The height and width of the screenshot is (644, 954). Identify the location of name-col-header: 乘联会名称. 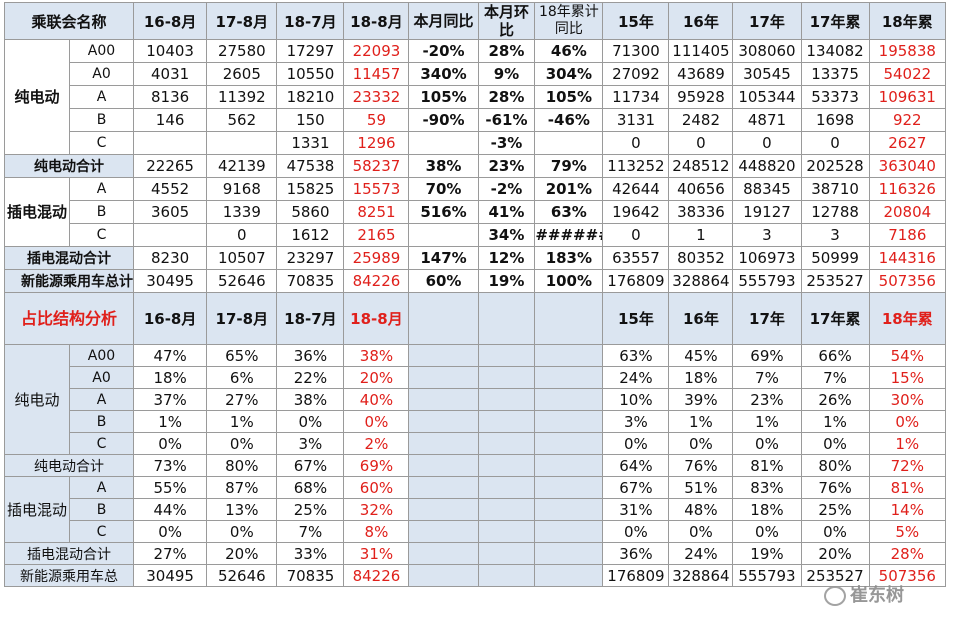
(69, 21).